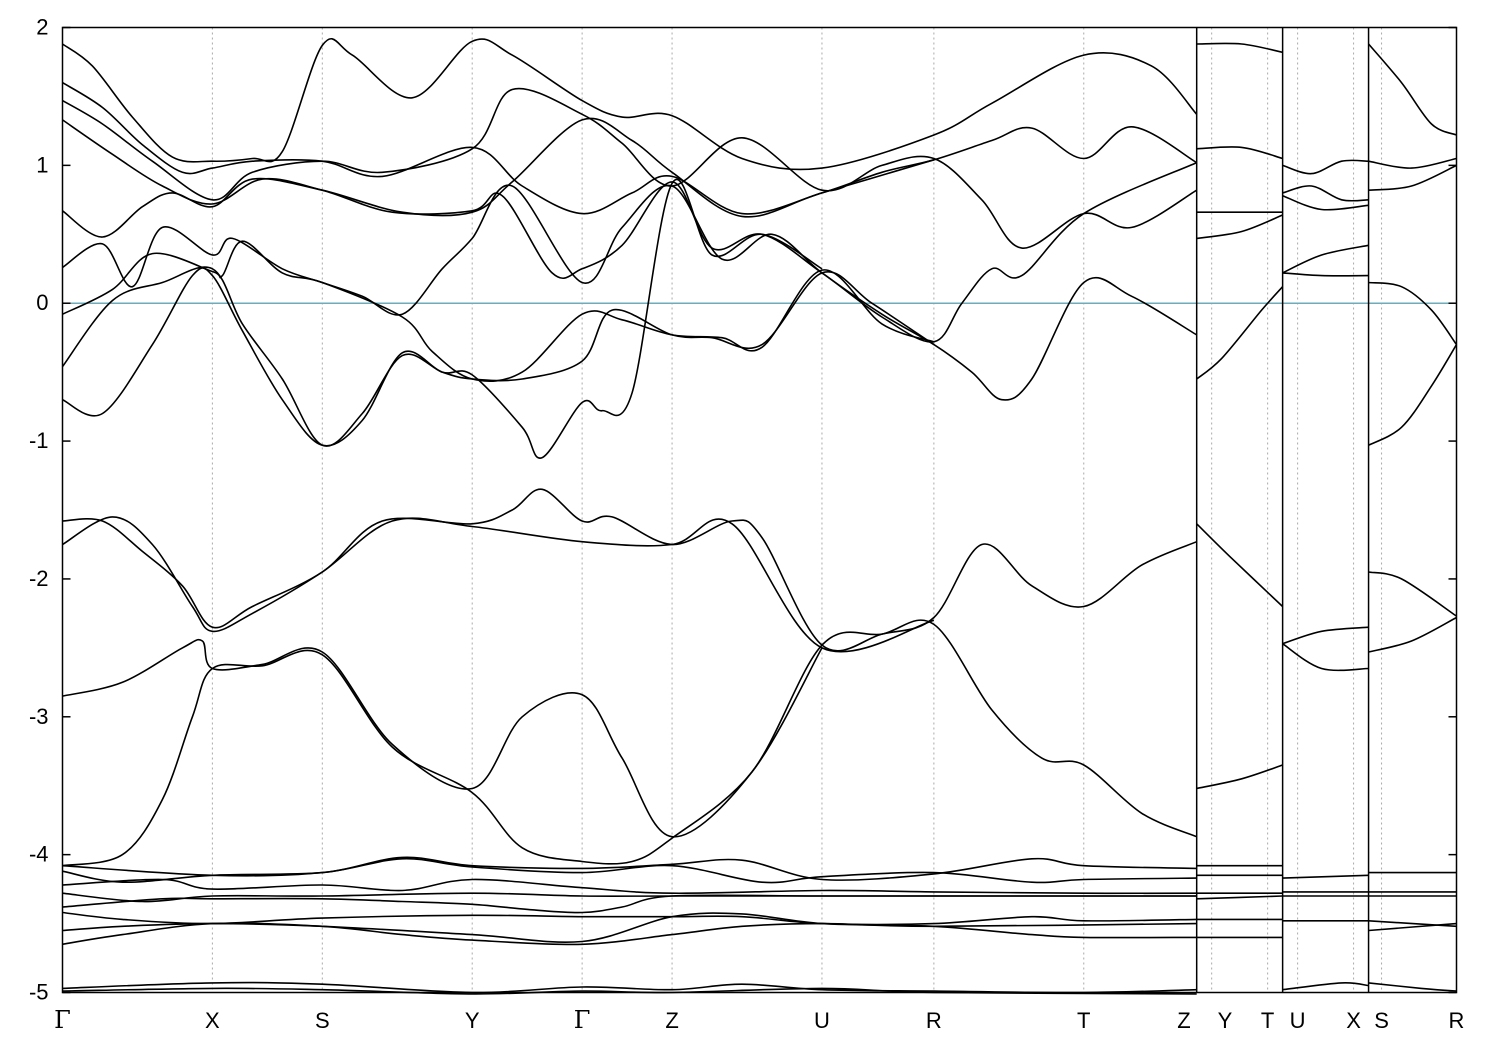 The height and width of the screenshot is (1050, 1500). What do you see at coordinates (42, 302) in the screenshot?
I see `y-tick-label: 0` at bounding box center [42, 302].